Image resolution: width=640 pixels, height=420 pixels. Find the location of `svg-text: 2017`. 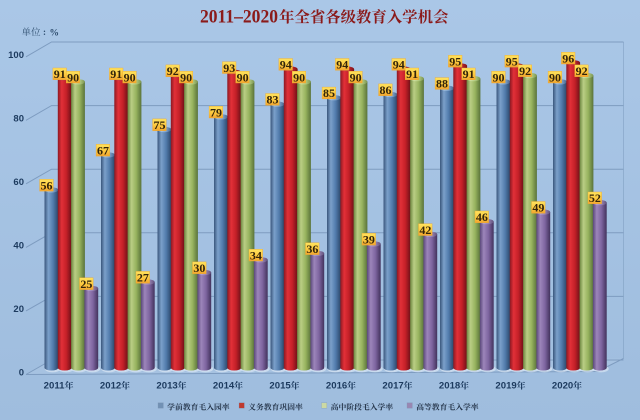

svg-text: 2017 is located at coordinates (392, 386).